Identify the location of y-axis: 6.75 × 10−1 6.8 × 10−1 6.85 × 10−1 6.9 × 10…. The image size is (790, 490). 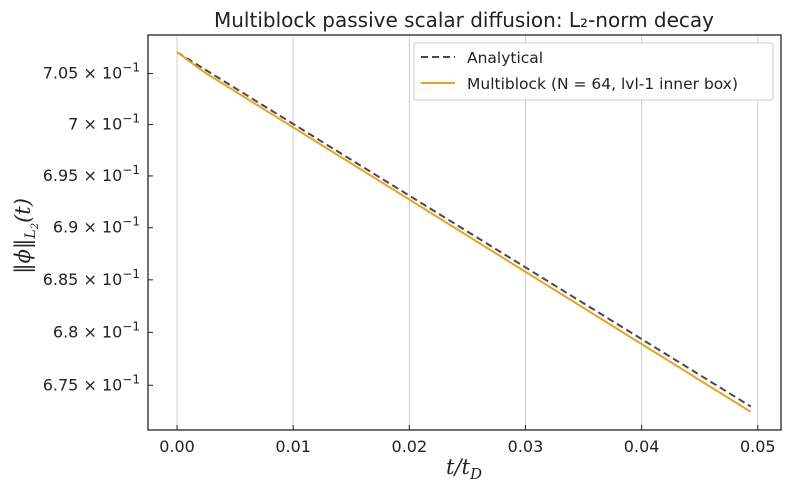
(98, 227).